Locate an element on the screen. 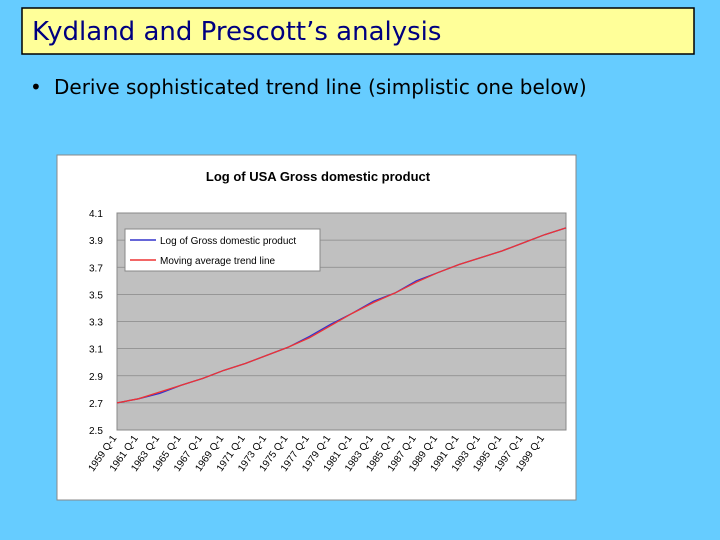 Image resolution: width=720 pixels, height=540 pixels. y-tick-label: 2.7 is located at coordinates (96, 404).